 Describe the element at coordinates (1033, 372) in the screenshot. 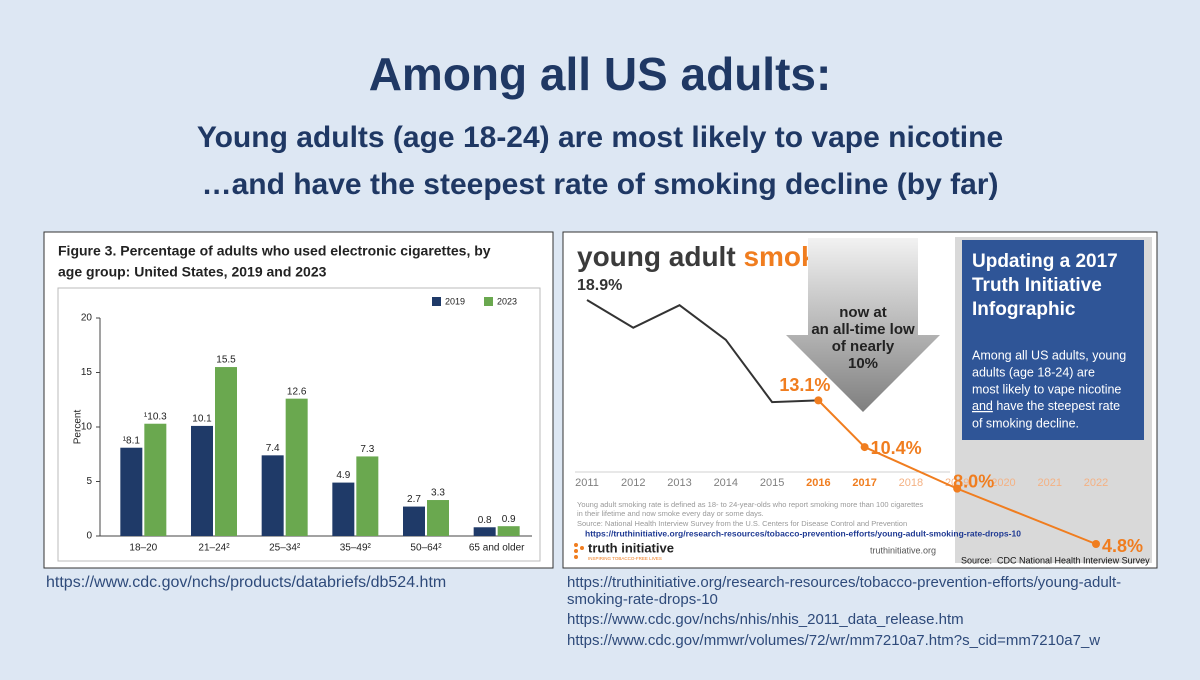

I see `sidebar-text: adults (age 18-24) are` at that location.